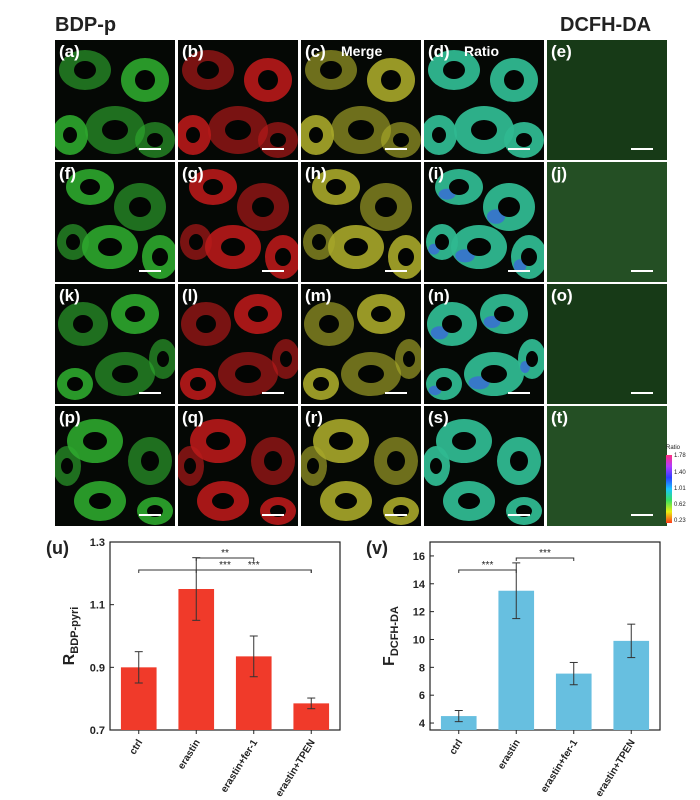 This screenshot has height=800, width=700. I want to click on colorbar-gradient, so click(669, 489).